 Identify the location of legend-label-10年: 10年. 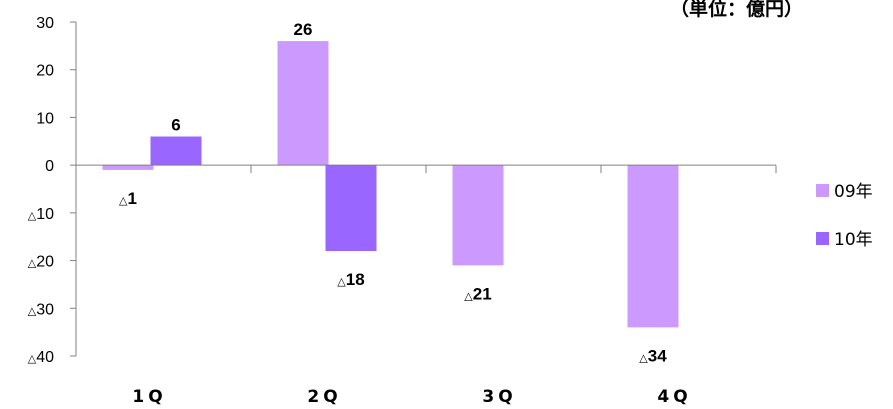
(853, 240).